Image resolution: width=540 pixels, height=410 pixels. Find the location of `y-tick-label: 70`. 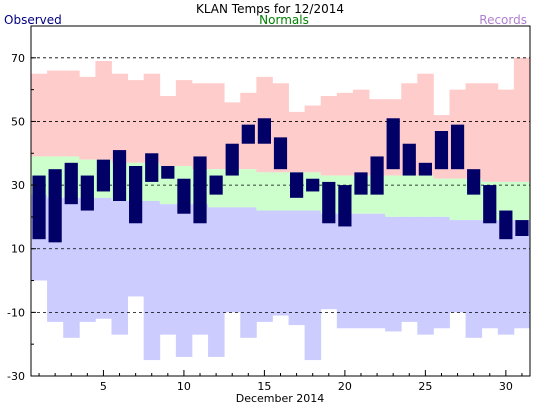

y-tick-label: 70 is located at coordinates (18, 58).